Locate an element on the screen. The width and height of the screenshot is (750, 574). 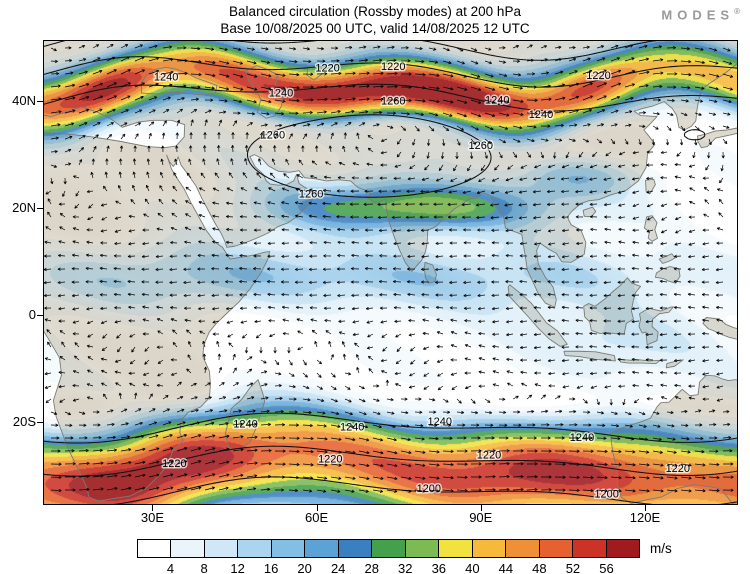
colorbar-tick-label: 48 is located at coordinates (539, 567).